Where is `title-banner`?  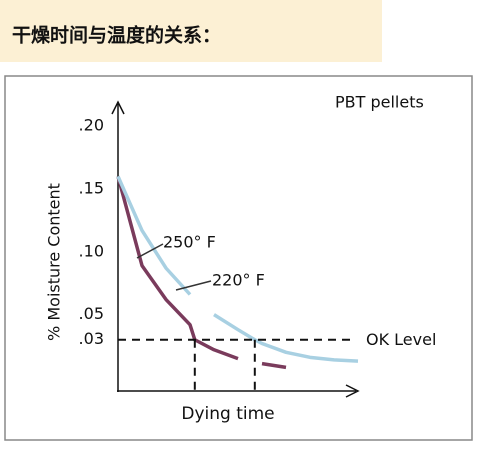 title-banner is located at coordinates (191, 31).